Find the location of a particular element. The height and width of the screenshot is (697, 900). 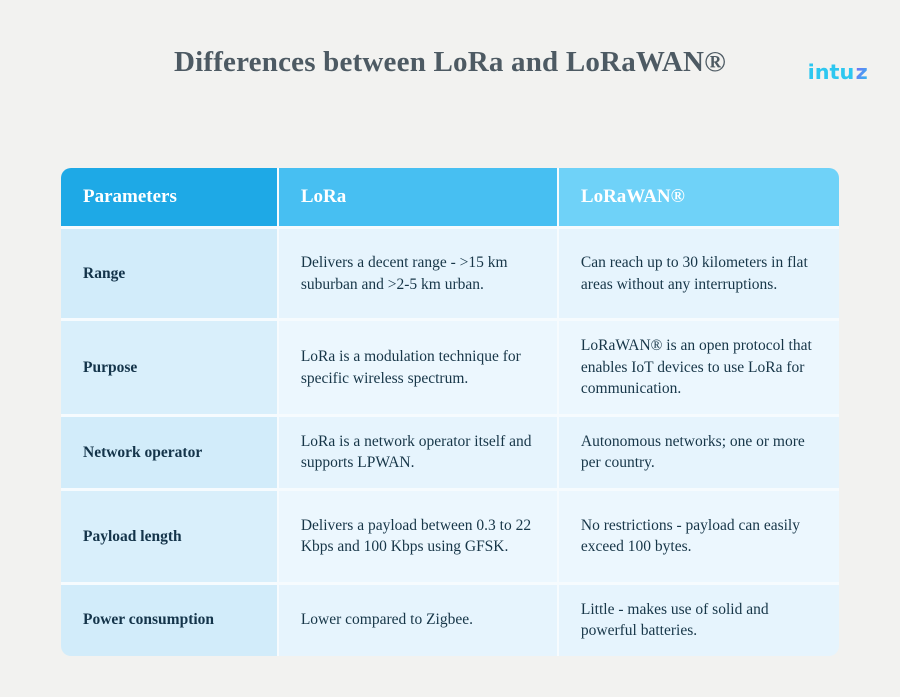

row-param-label: Purpose is located at coordinates (170, 369).